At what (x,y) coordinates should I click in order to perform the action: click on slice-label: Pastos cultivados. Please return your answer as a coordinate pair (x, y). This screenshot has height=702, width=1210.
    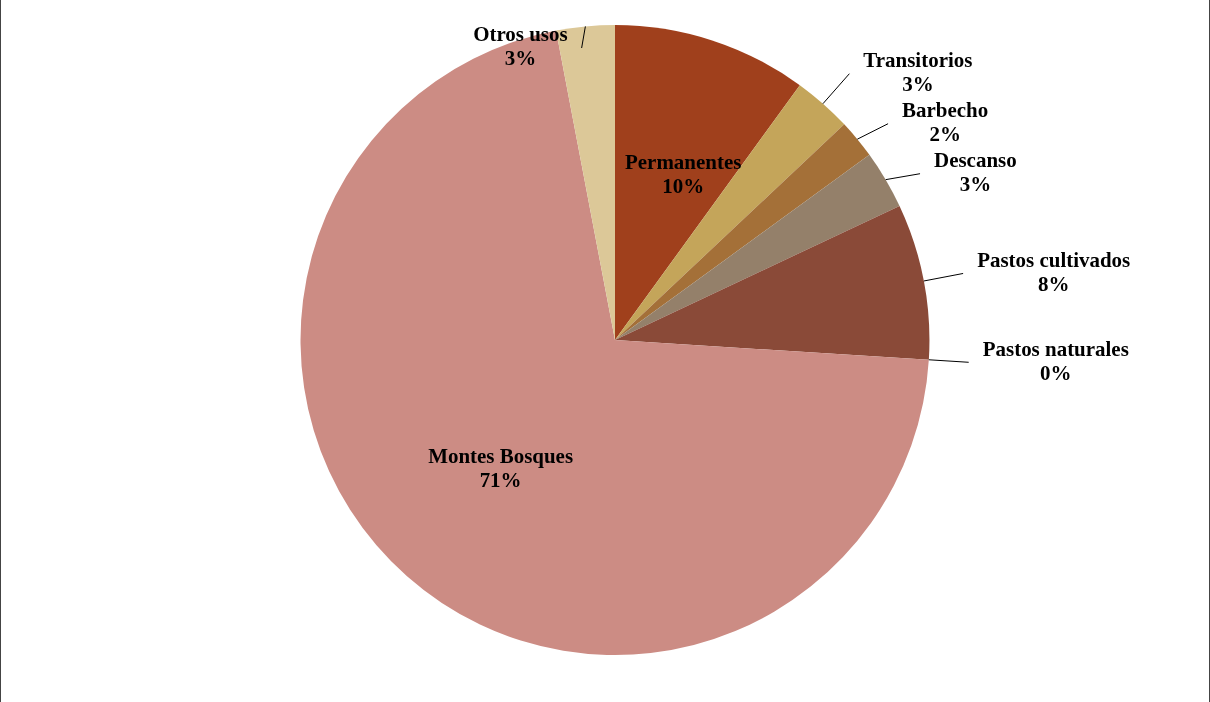
    Looking at the image, I should click on (1054, 259).